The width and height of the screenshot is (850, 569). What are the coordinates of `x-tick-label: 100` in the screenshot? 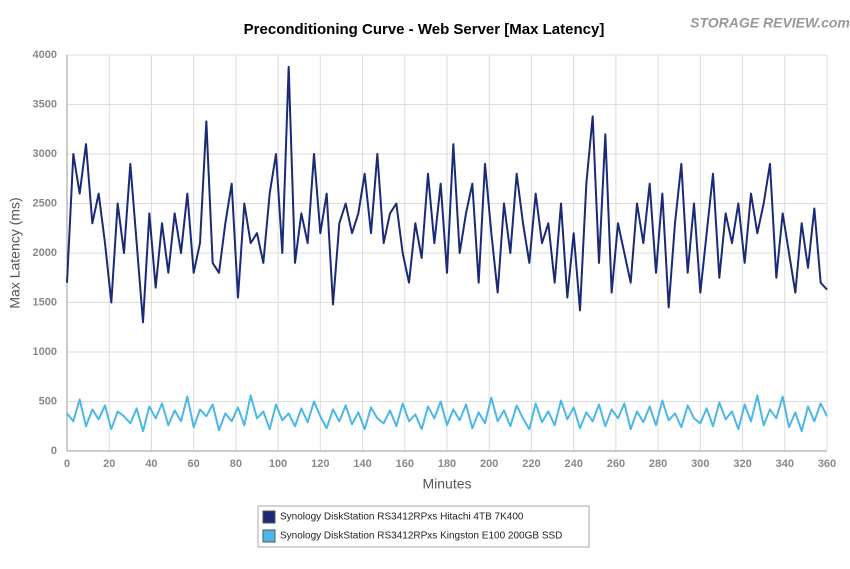 It's located at (278, 464).